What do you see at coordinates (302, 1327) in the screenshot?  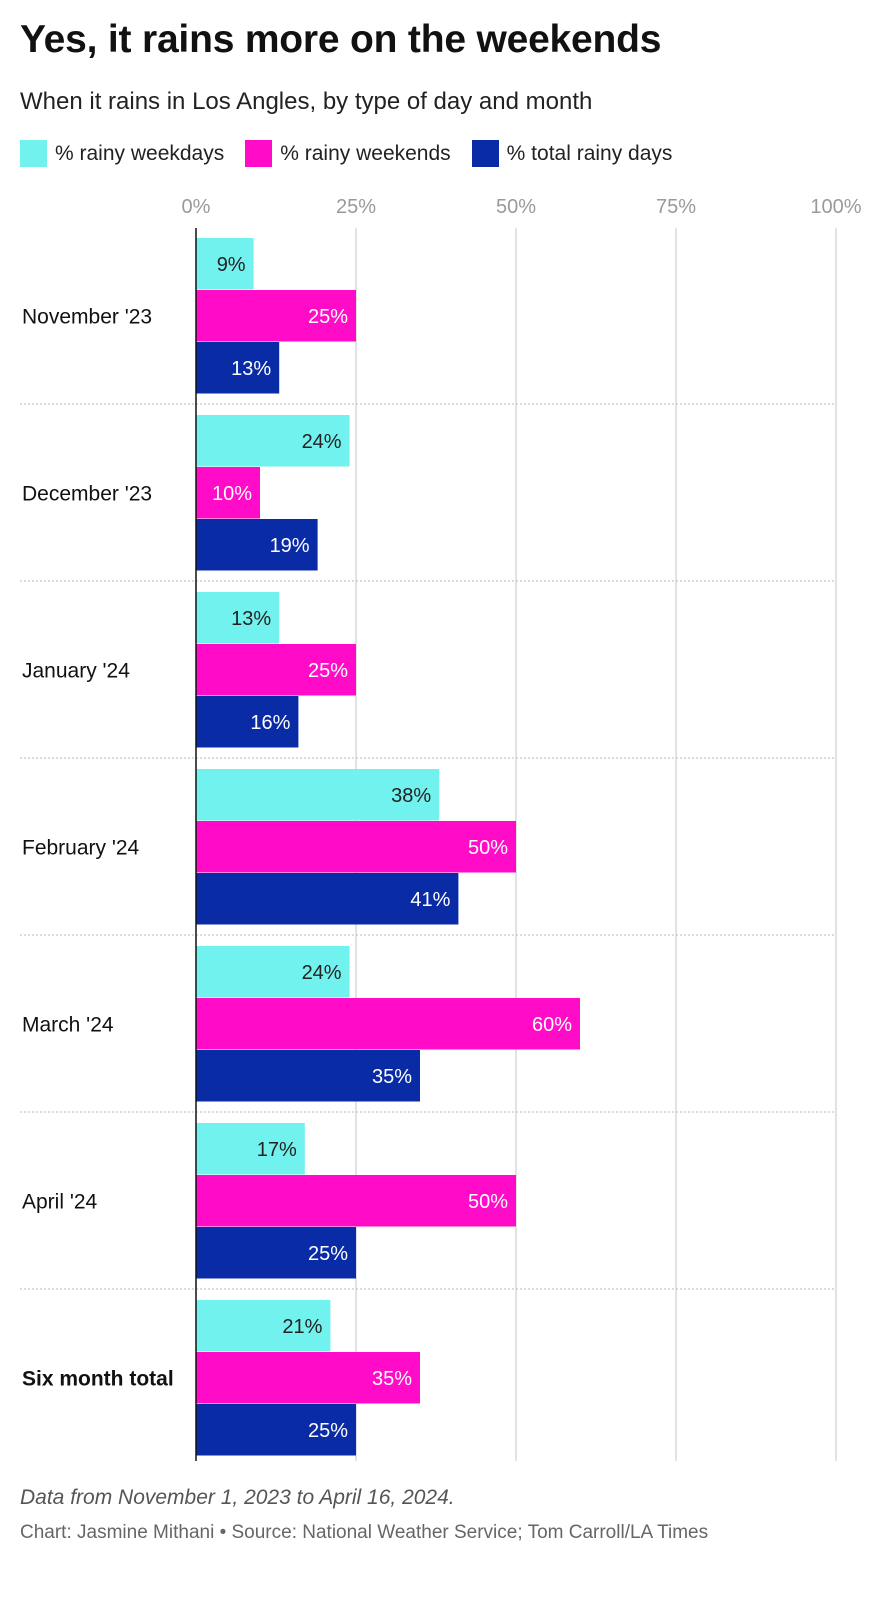 I see `bar-value-label: 21%` at bounding box center [302, 1327].